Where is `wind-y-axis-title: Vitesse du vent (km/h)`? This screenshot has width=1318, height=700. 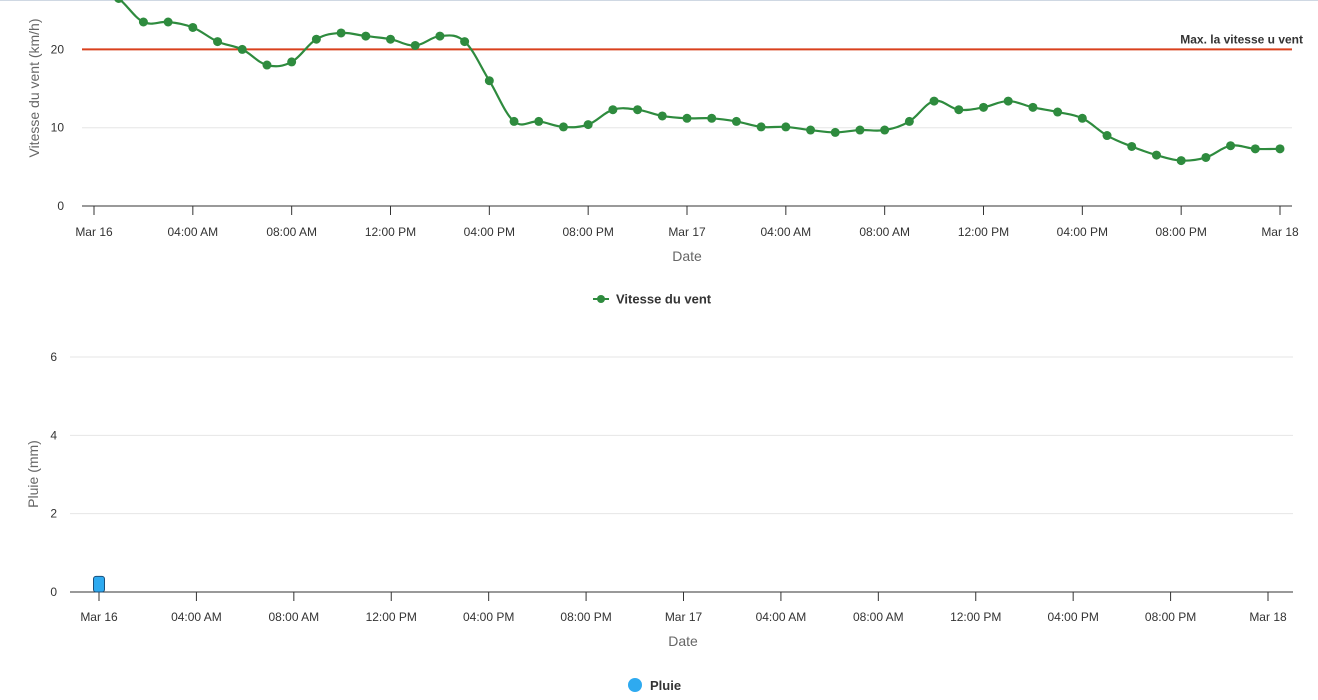
wind-y-axis-title: Vitesse du vent (km/h) is located at coordinates (34, 87).